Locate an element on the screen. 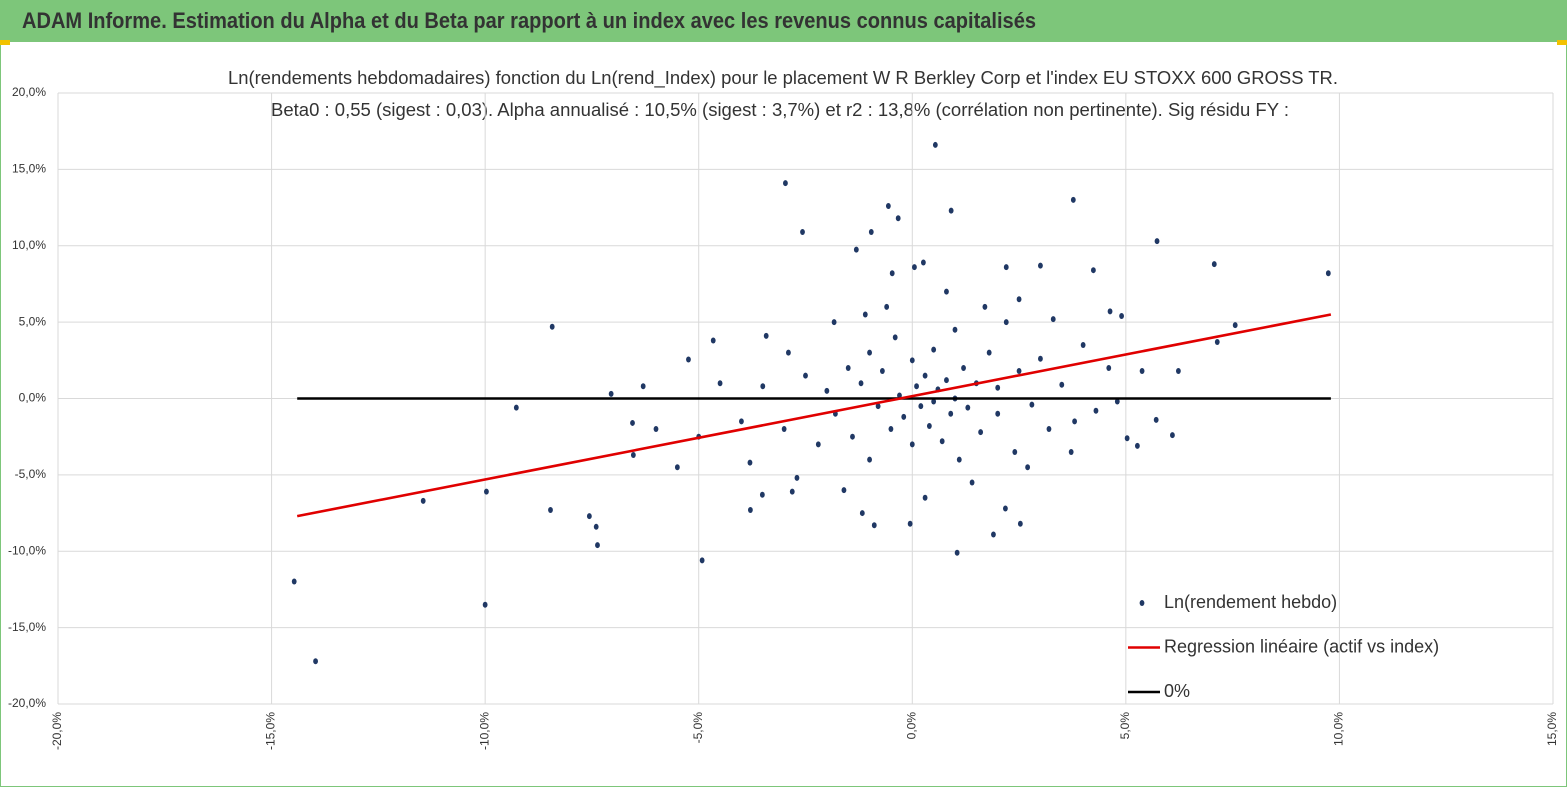 The image size is (1567, 787). y-tick-label: 0,0% is located at coordinates (33, 398).